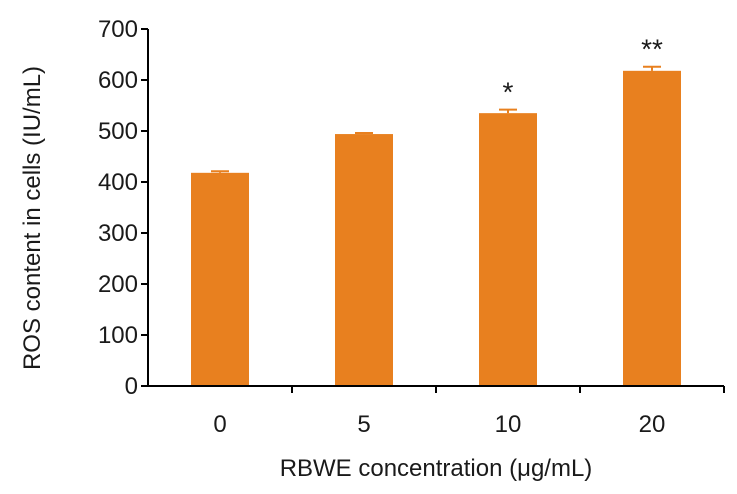 The height and width of the screenshot is (494, 737). What do you see at coordinates (118, 335) in the screenshot?
I see `y-tick-label-100: 100` at bounding box center [118, 335].